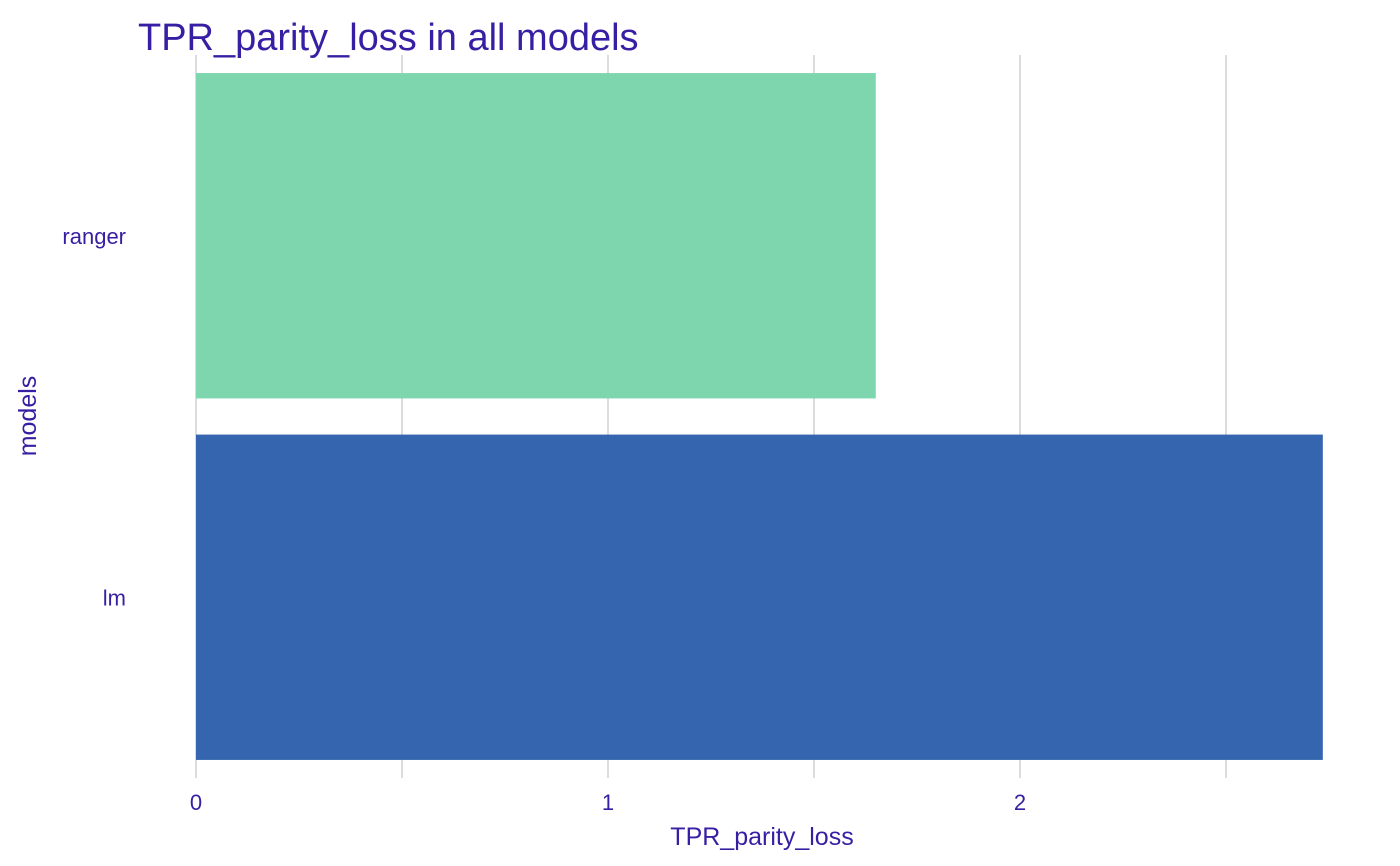 This screenshot has width=1400, height=866. Describe the element at coordinates (388, 38) in the screenshot. I see `chart-title: TPR_parity_loss in all models` at that location.